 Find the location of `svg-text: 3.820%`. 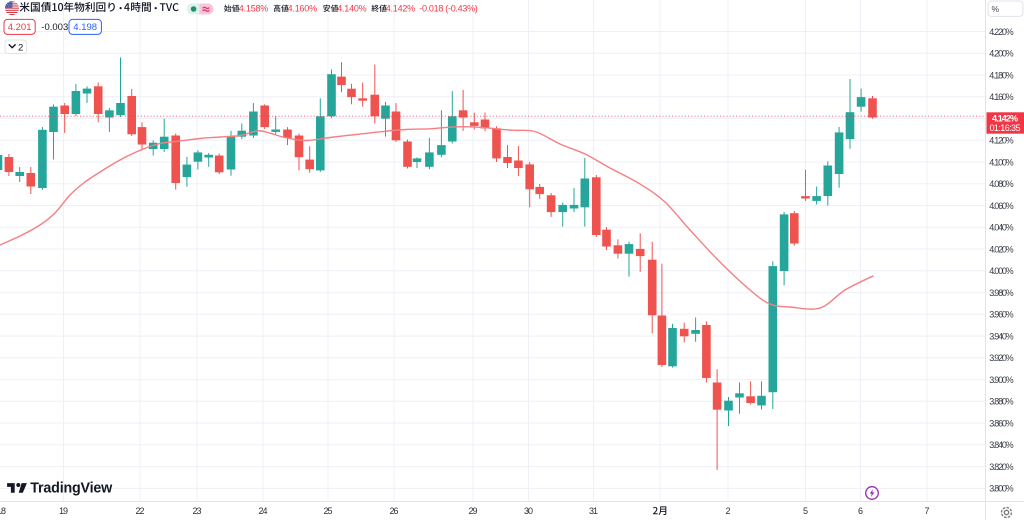

svg-text: 3.820% is located at coordinates (1001, 467).